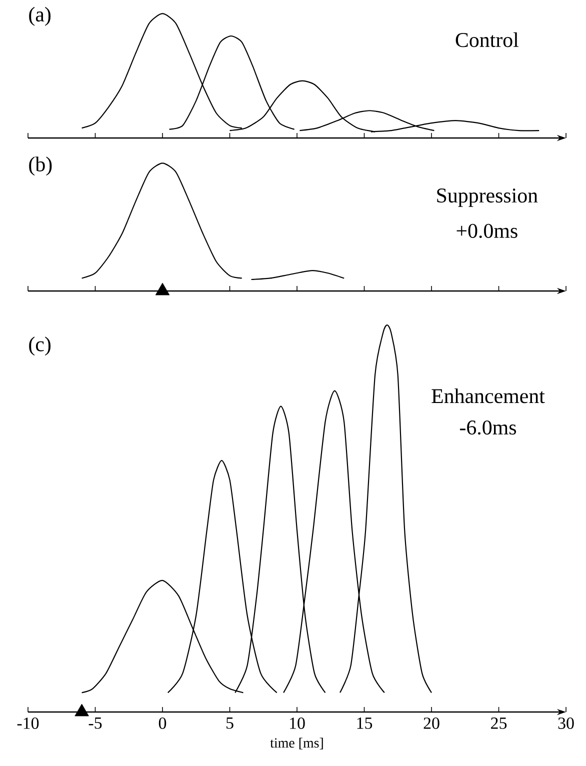  I want to click on text: (c), so click(39, 346).